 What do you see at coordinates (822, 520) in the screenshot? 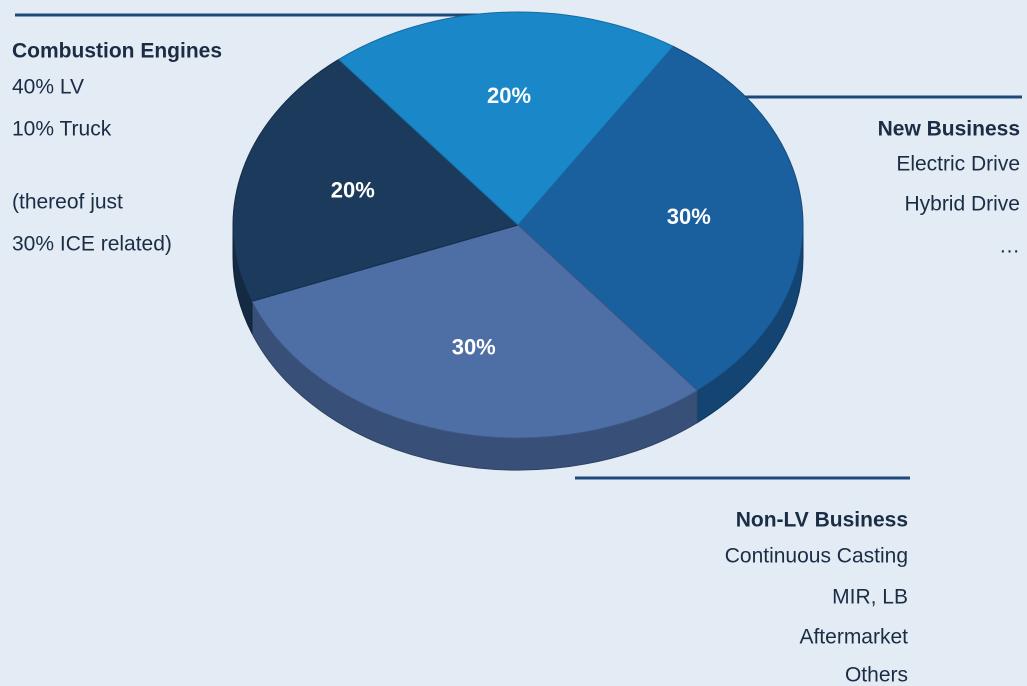
I see `annotation-title: Non-LV Business` at bounding box center [822, 520].